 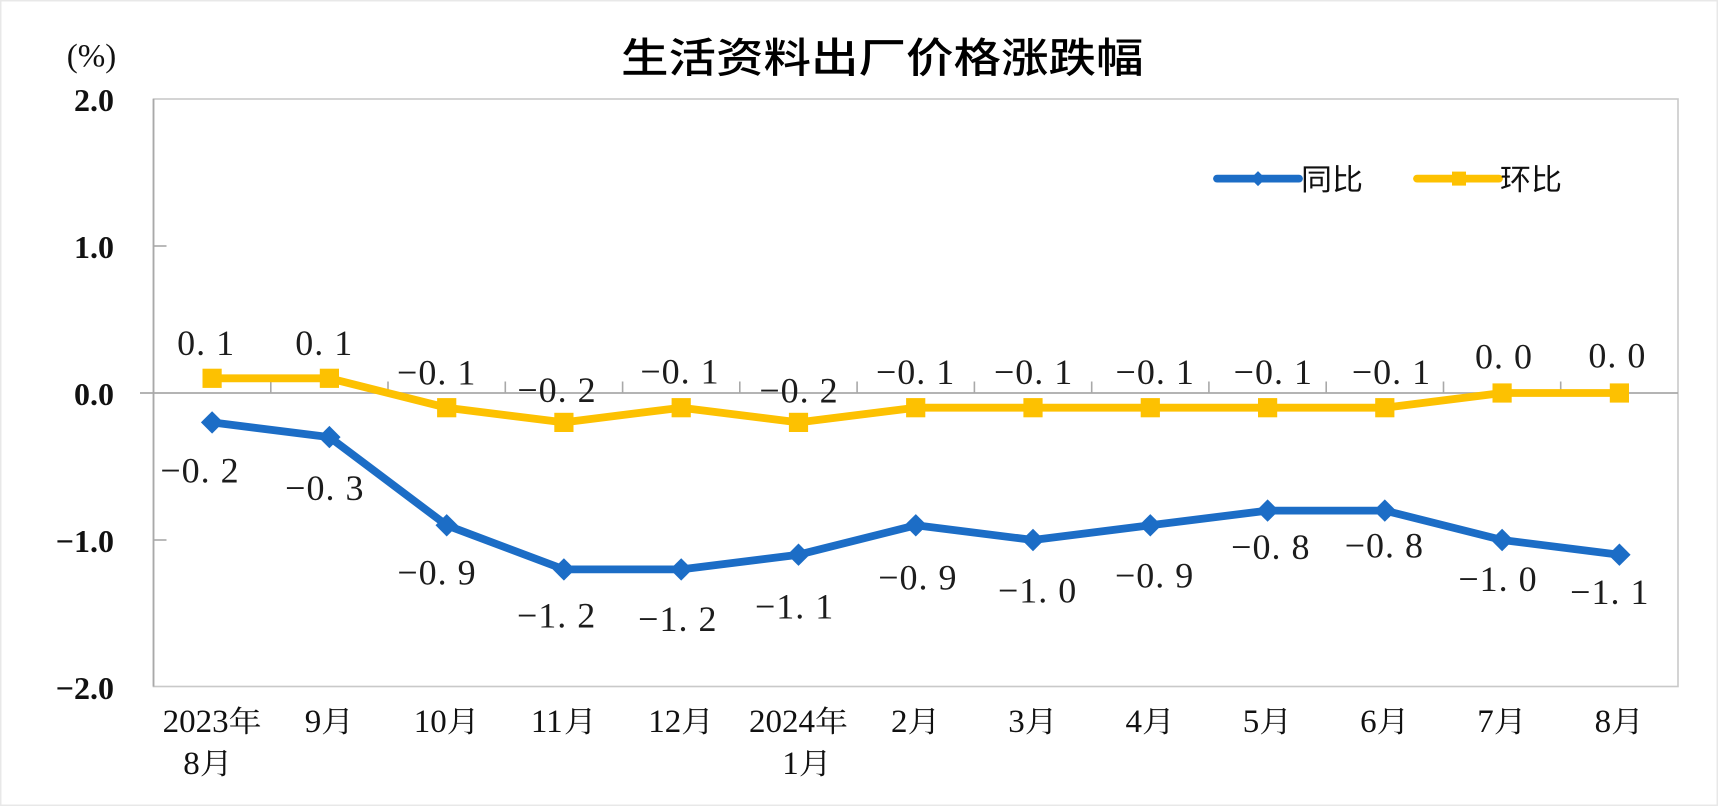 I want to click on svg-text: 2, so click(x=899, y=722).